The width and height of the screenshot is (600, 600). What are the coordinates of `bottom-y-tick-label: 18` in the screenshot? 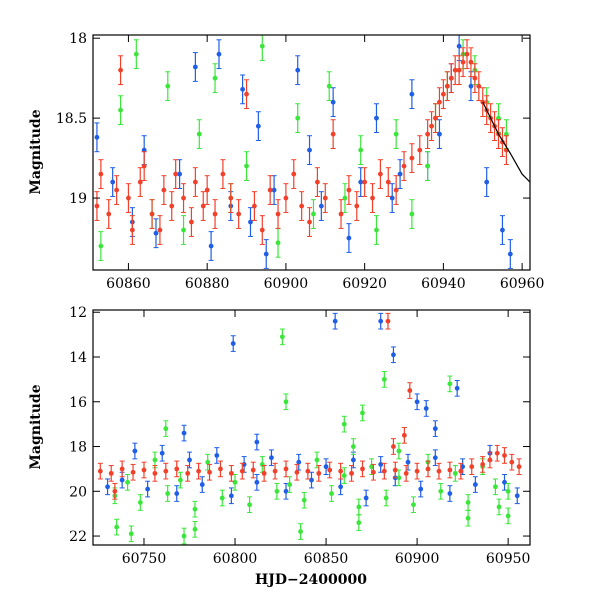 It's located at (78, 448).